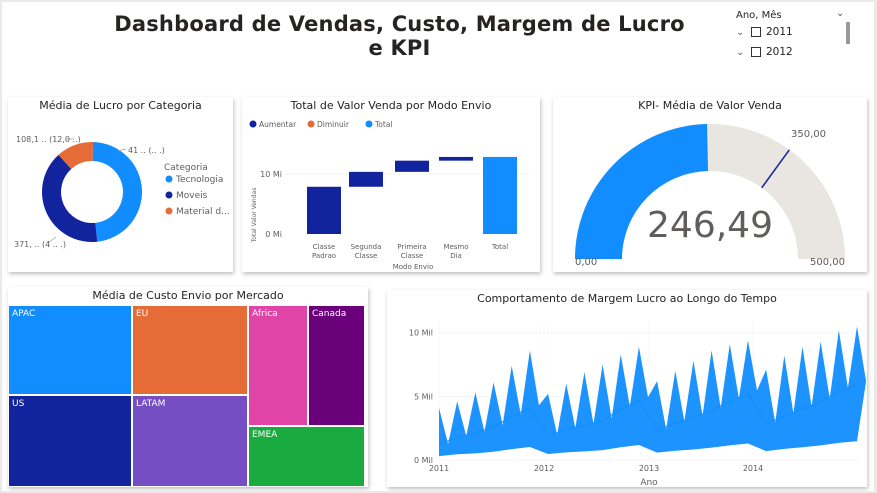  Describe the element at coordinates (324, 256) in the screenshot. I see `waterfall-category-label: Padrao` at that location.